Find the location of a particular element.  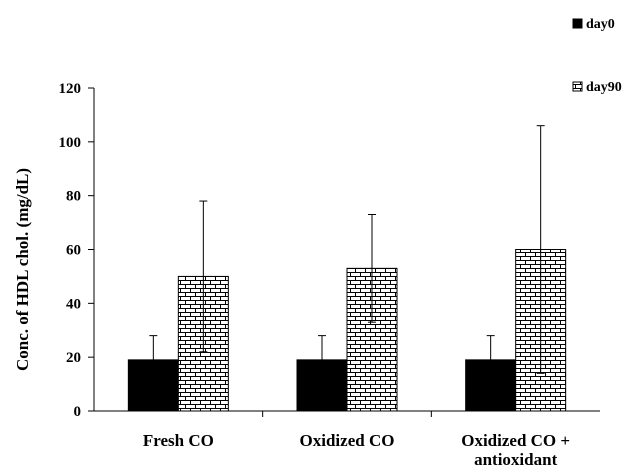

x-category-label-line: Fresh CO is located at coordinates (178, 440).